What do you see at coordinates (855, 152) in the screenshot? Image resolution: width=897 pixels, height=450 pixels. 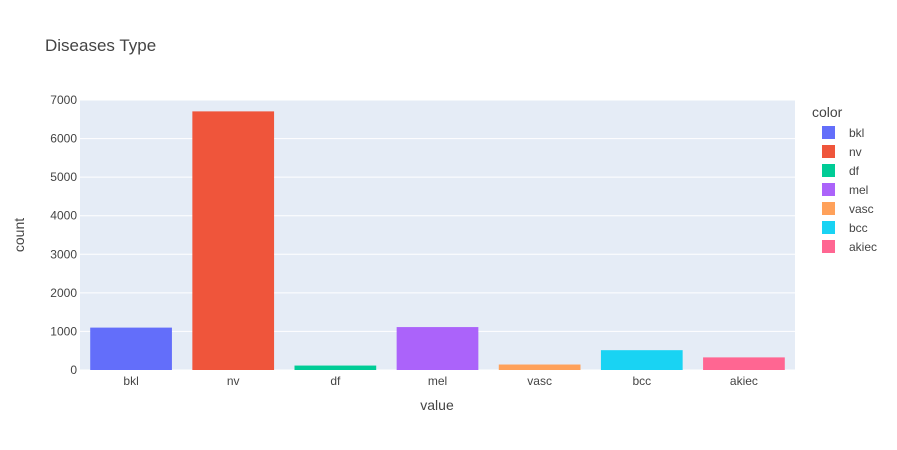 I see `legend-label-nv: nv` at bounding box center [855, 152].